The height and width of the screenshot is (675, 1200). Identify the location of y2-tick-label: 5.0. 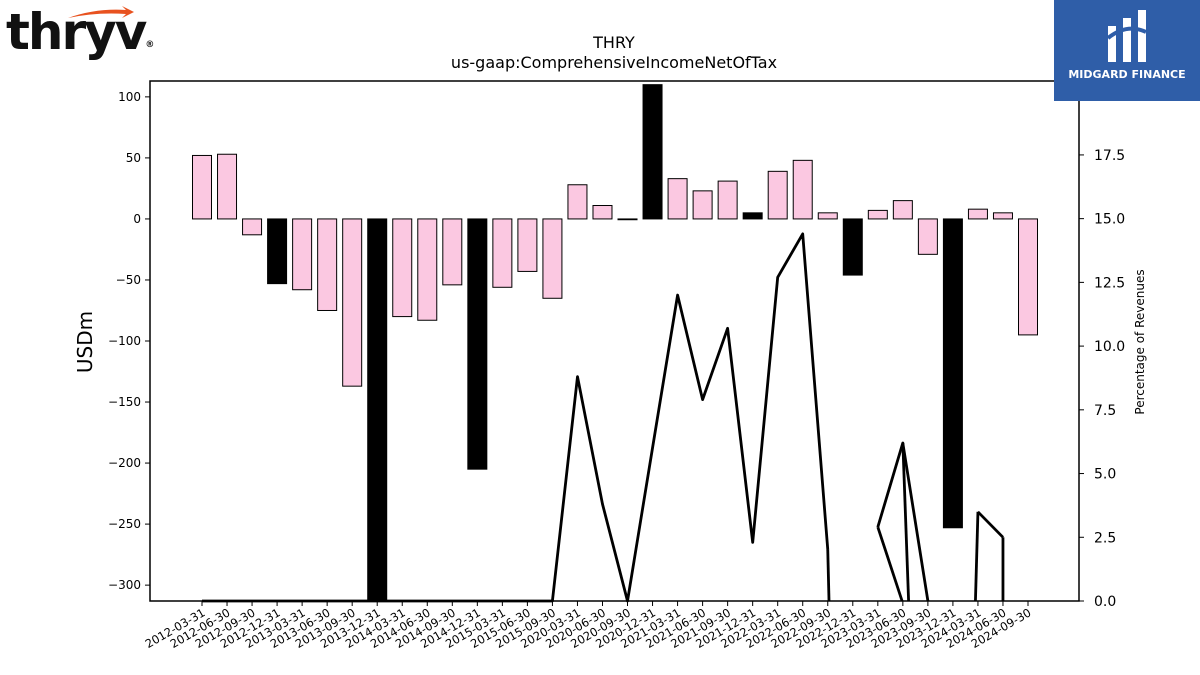
(1105, 475).